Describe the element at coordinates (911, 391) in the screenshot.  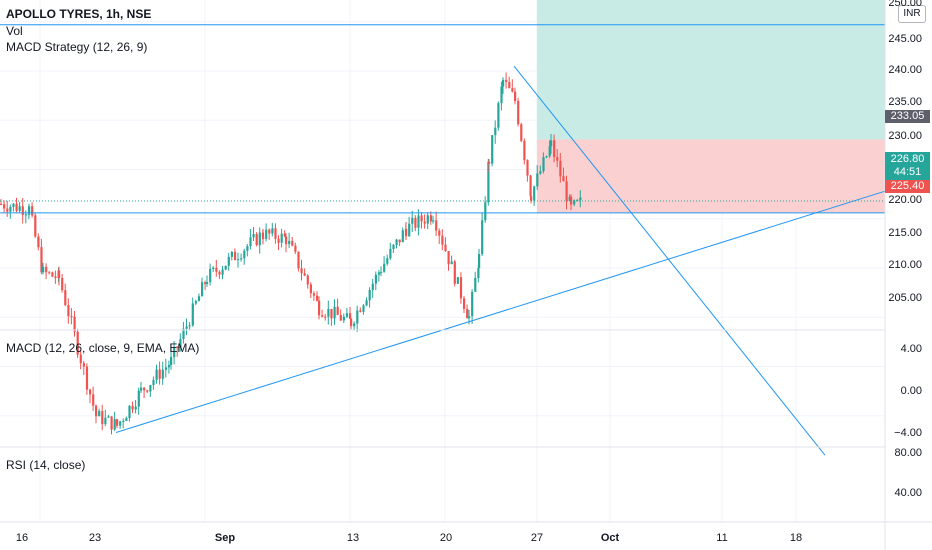
I see `macd-tick: 0.00` at that location.